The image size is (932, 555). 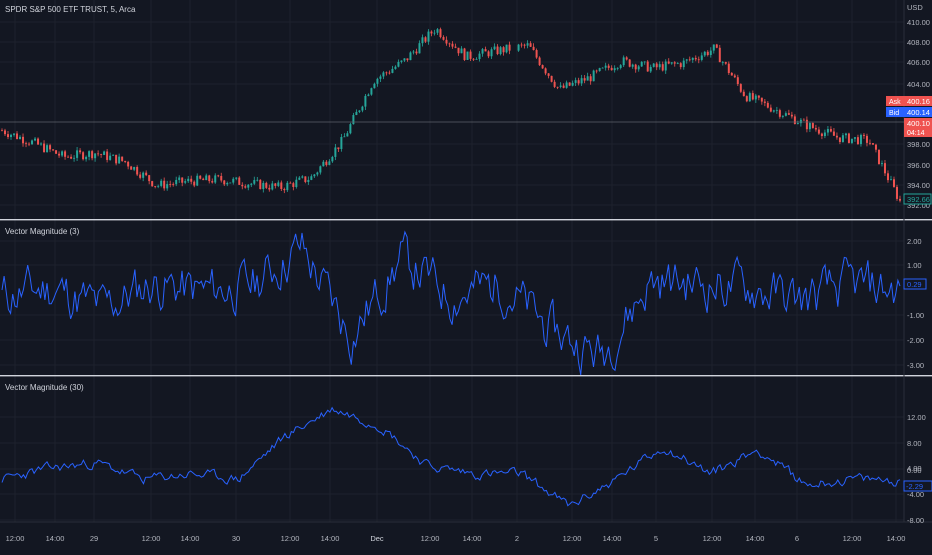 I want to click on symbol-title: SPDR S&P 500 ETF TRUST, 5, Arca, so click(x=70, y=9).